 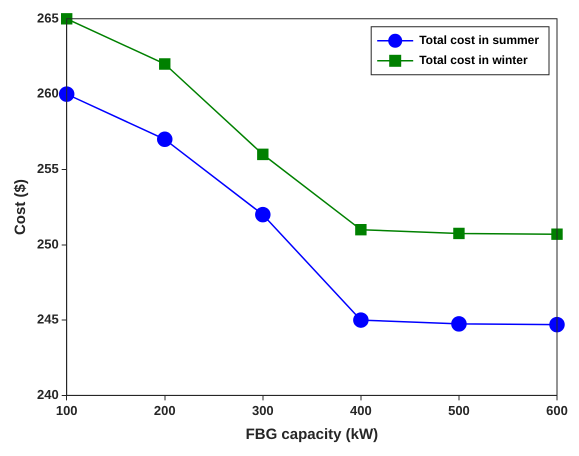 What do you see at coordinates (67, 410) in the screenshot?
I see `x-tick-label: 100` at bounding box center [67, 410].